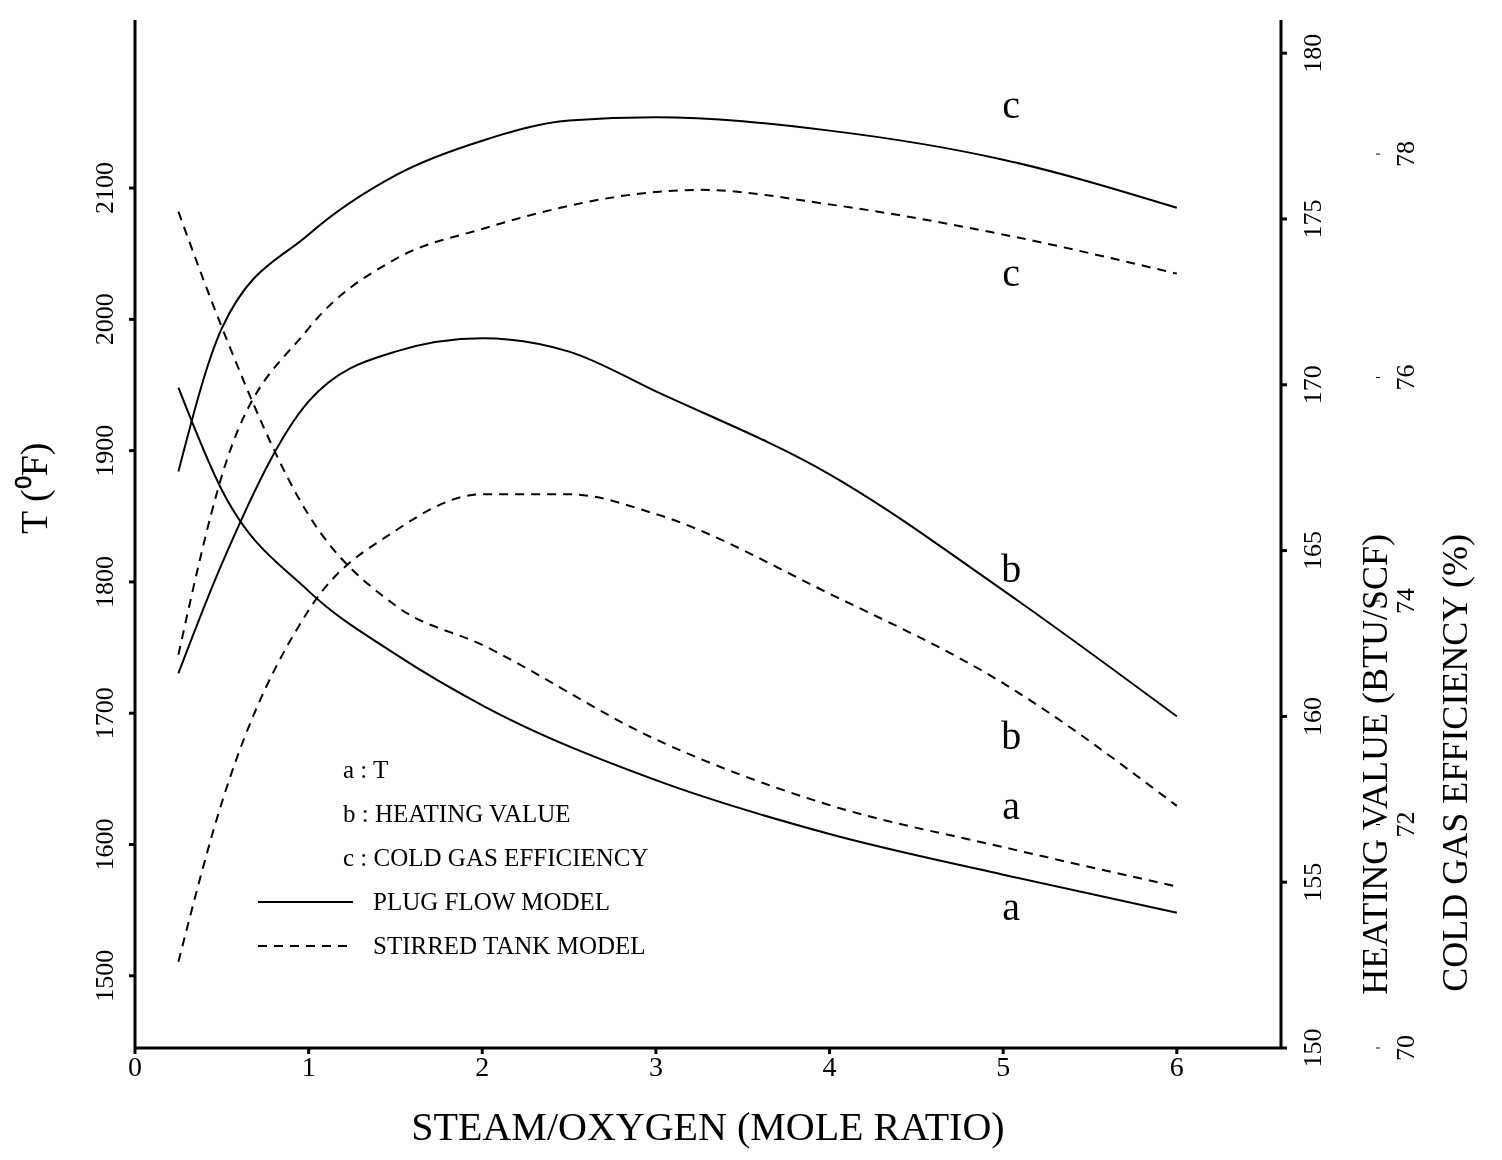 Image resolution: width=1502 pixels, height=1160 pixels. I want to click on y-tick-label: 1600, so click(104, 844).